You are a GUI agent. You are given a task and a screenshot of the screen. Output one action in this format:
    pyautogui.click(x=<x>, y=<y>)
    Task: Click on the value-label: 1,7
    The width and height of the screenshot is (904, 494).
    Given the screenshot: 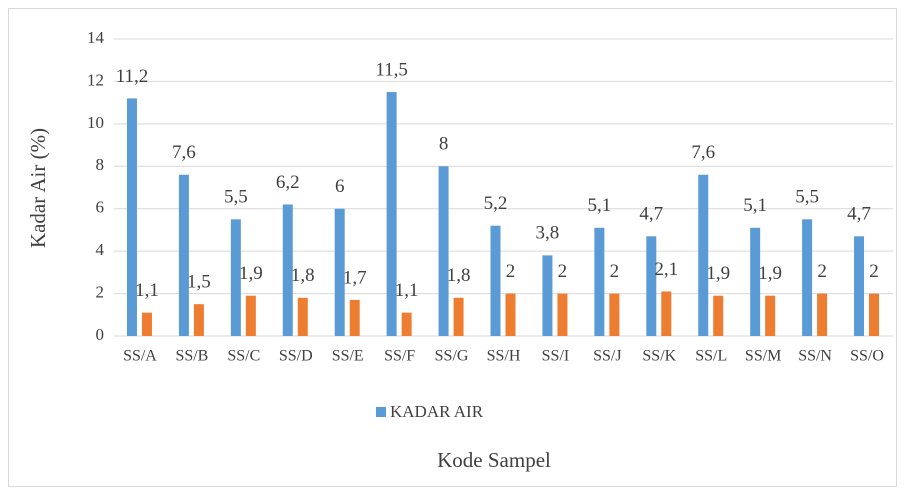 What is the action you would take?
    pyautogui.click(x=355, y=277)
    